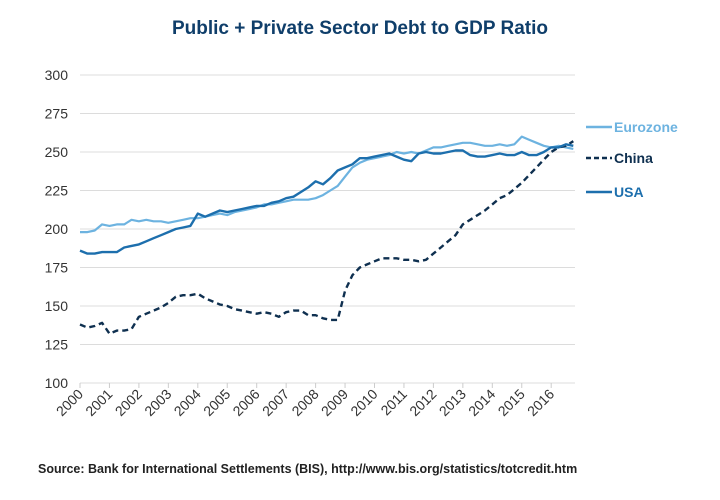 The height and width of the screenshot is (500, 720). I want to click on y-tick-label: 275, so click(57, 114).